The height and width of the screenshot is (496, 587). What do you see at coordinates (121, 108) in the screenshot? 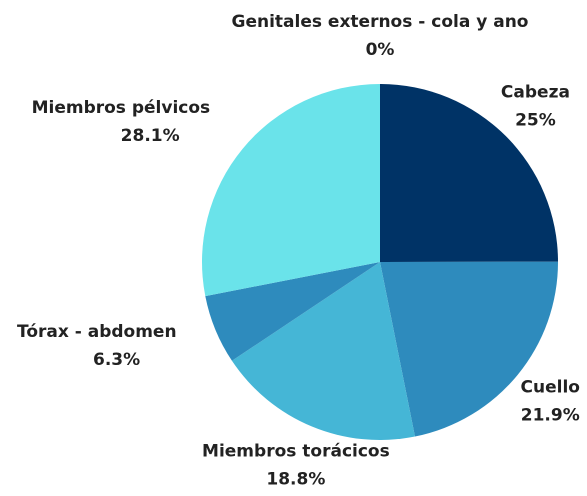
I see `slice-label: Miembros pélvicos` at bounding box center [121, 108].